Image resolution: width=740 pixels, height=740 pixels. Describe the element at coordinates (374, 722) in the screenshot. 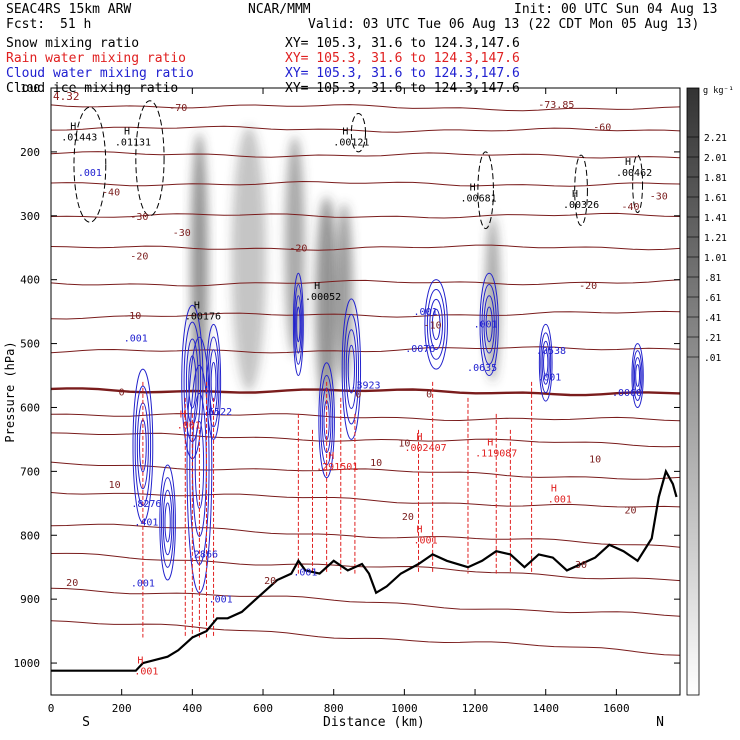

I see `x-axis-title: Distance (km)` at that location.